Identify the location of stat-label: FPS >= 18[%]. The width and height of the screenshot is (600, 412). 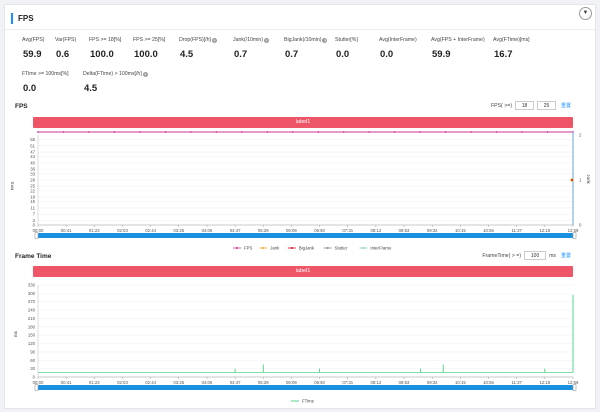
(105, 40).